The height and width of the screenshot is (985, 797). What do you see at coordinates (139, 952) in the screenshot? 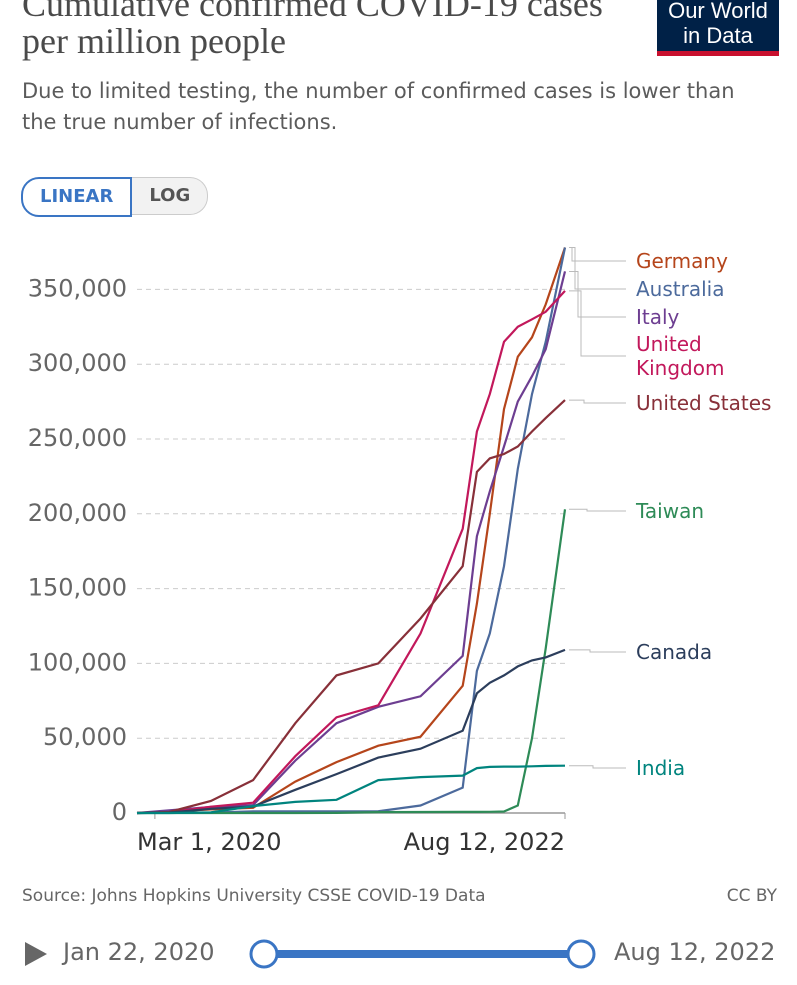
I see `timeline-start: Jan 22, 2020` at bounding box center [139, 952].